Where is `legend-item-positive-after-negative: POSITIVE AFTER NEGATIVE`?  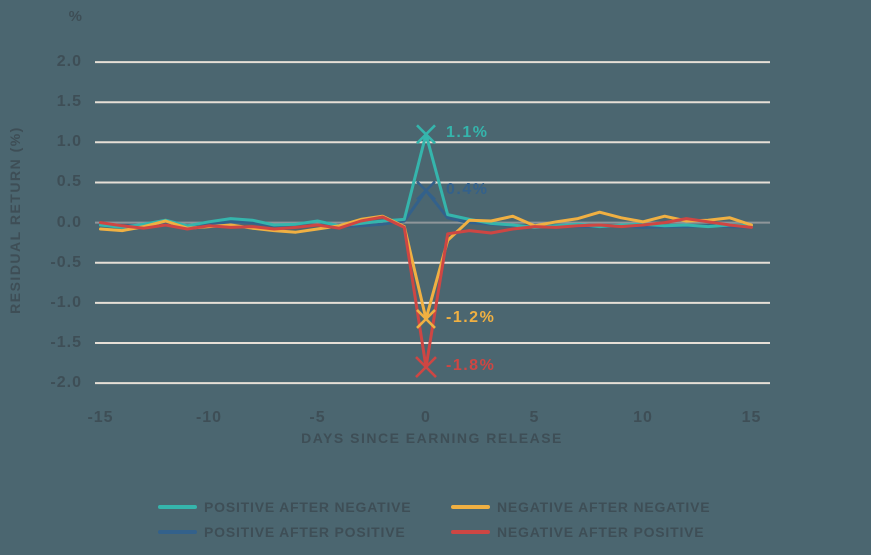
legend-item-positive-after-negative: POSITIVE AFTER NEGATIVE is located at coordinates (304, 507).